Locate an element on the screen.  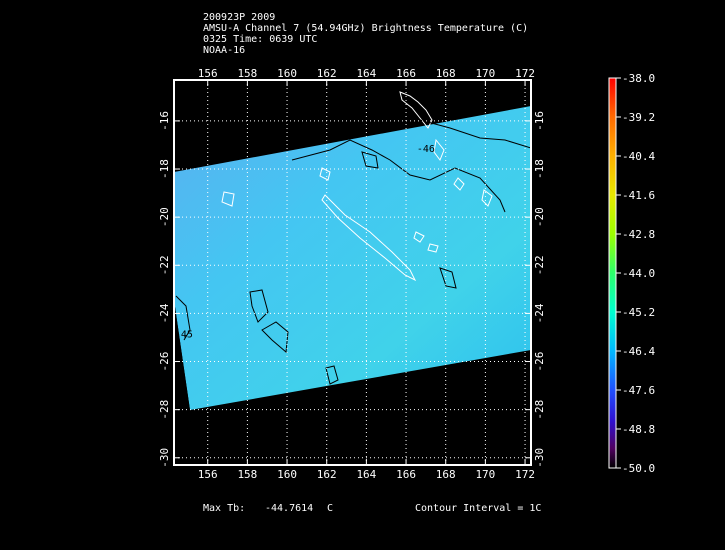
max-tb-unit: C is located at coordinates (330, 508).